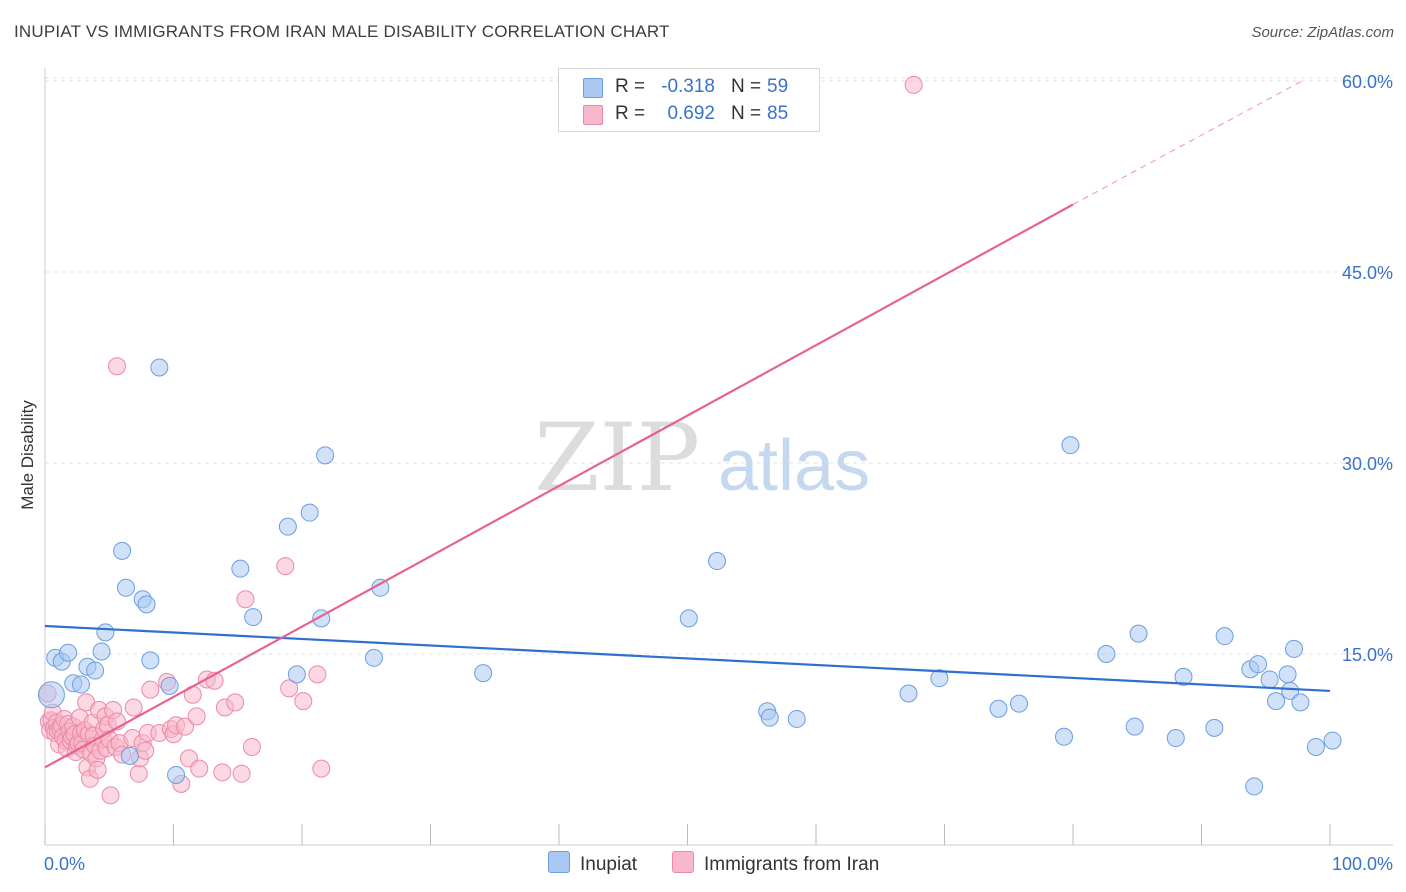 The height and width of the screenshot is (892, 1406). Describe the element at coordinates (794, 466) in the screenshot. I see `watermark-atlas: atlas` at that location.